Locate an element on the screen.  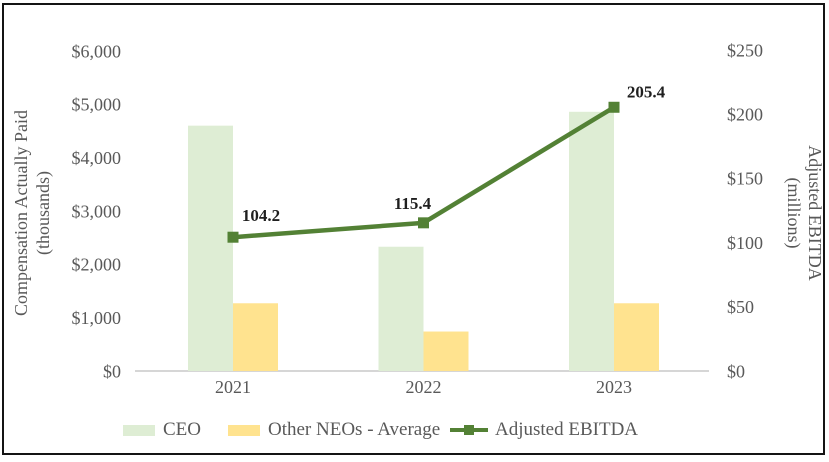
x-axis-category-label: 2022 is located at coordinates (424, 387).